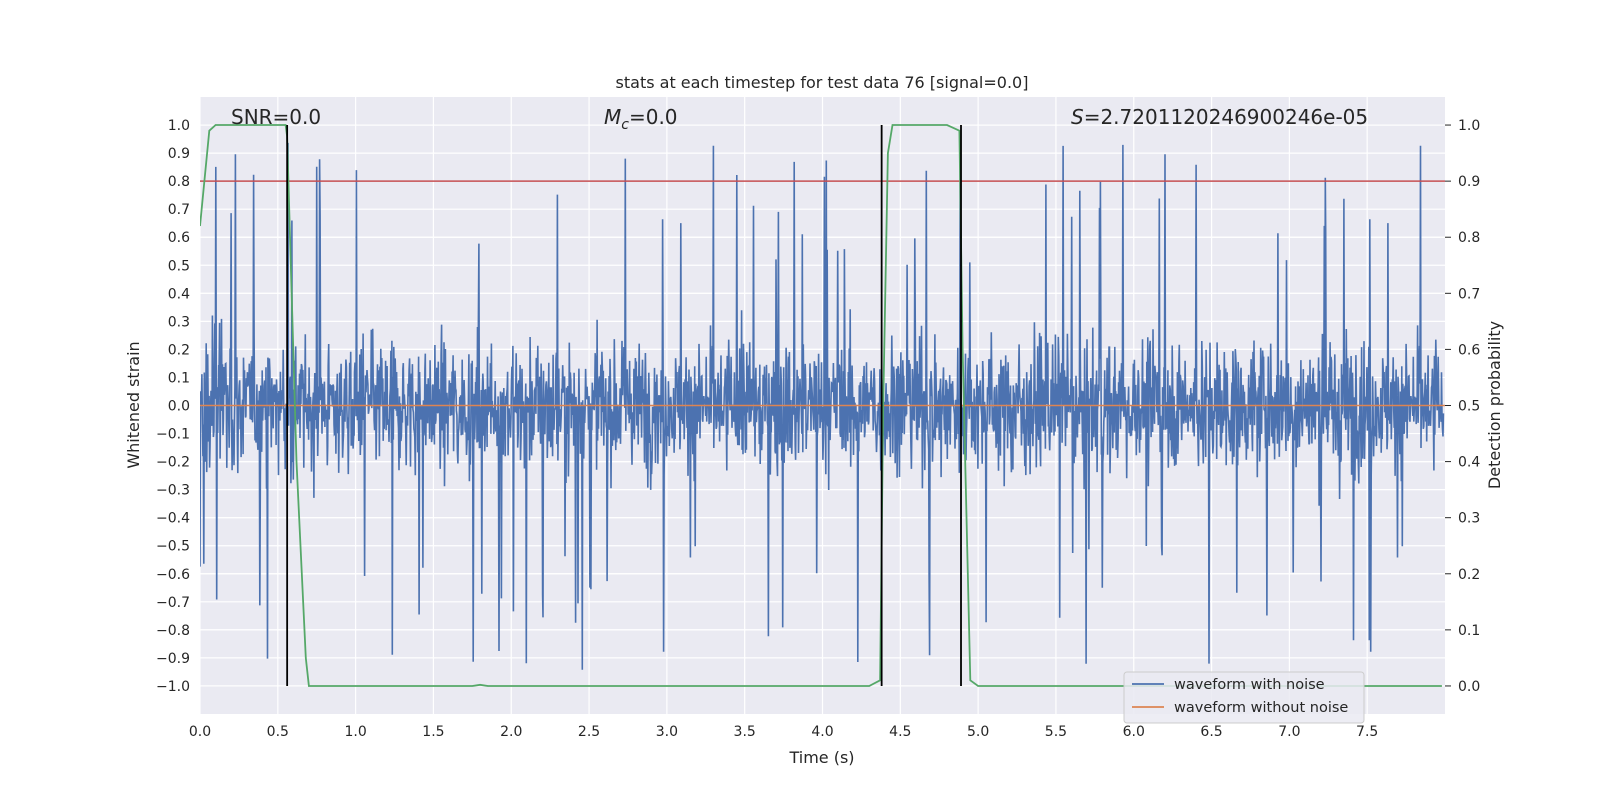 The image size is (1600, 800). What do you see at coordinates (511, 732) in the screenshot?
I see `x-tick-label: 2.0` at bounding box center [511, 732].